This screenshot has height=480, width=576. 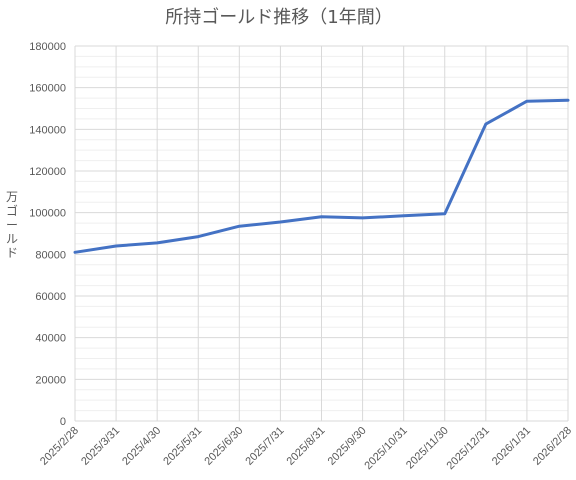 I want to click on x-tick-label: 2025/10/31, so click(x=385, y=448).